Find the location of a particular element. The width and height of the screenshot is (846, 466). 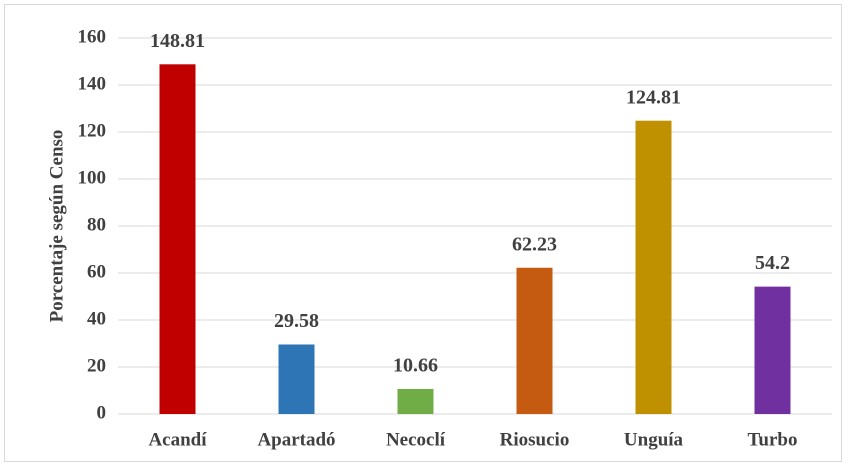

data-label: 10.66 is located at coordinates (415, 366).